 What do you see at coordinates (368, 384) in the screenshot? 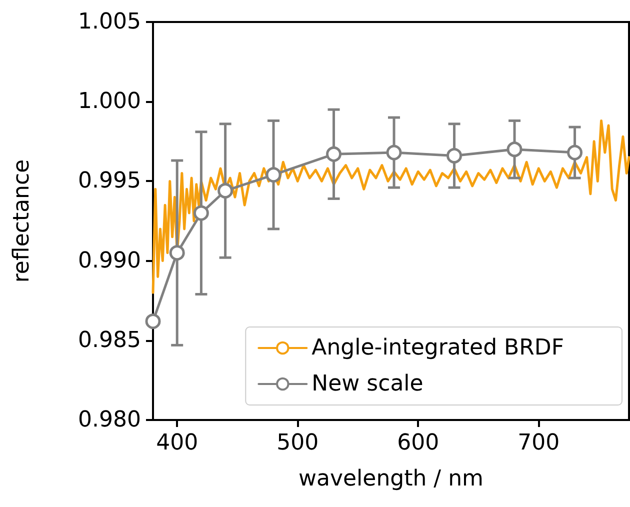
I see `legend-label: New scale` at bounding box center [368, 384].